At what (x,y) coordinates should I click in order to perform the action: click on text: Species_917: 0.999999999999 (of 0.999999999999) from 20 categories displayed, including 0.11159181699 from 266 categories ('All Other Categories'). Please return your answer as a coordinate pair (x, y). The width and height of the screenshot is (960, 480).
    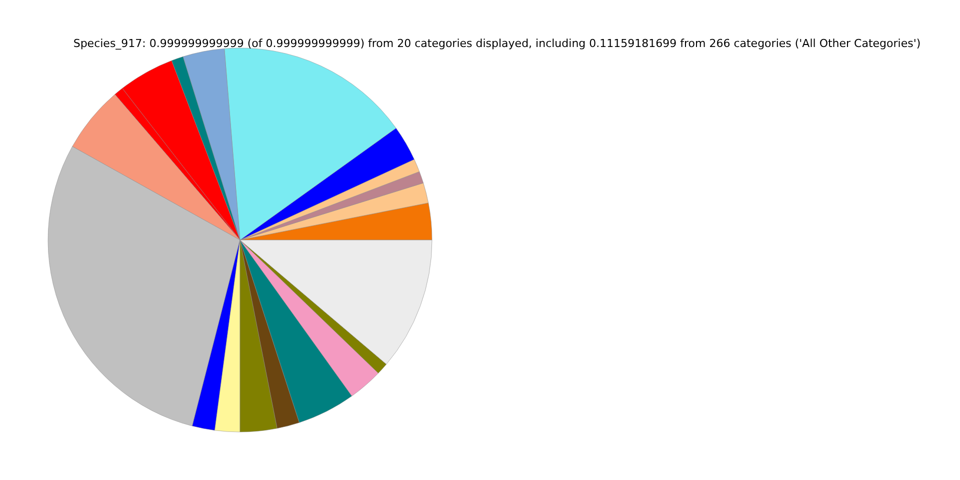
    Looking at the image, I should click on (497, 43).